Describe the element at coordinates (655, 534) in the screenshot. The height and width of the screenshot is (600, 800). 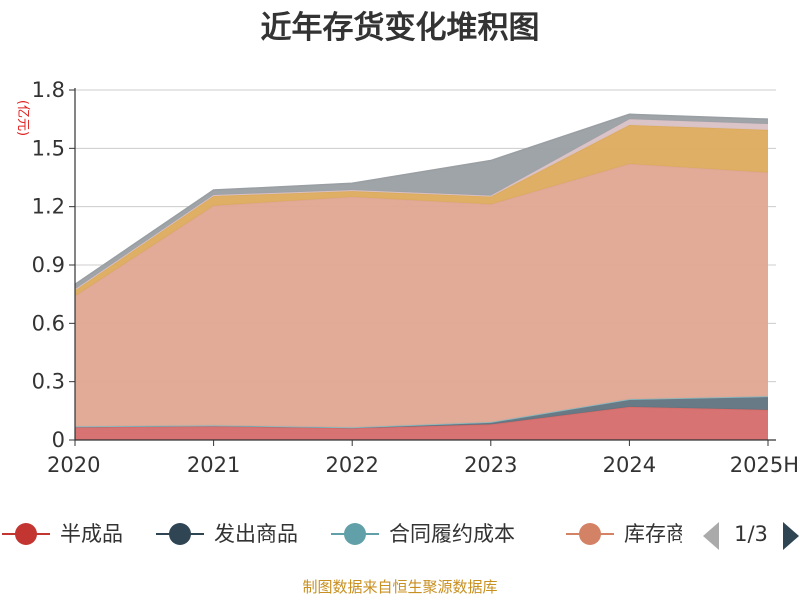
I see `legend-label-3: 库存商` at that location.